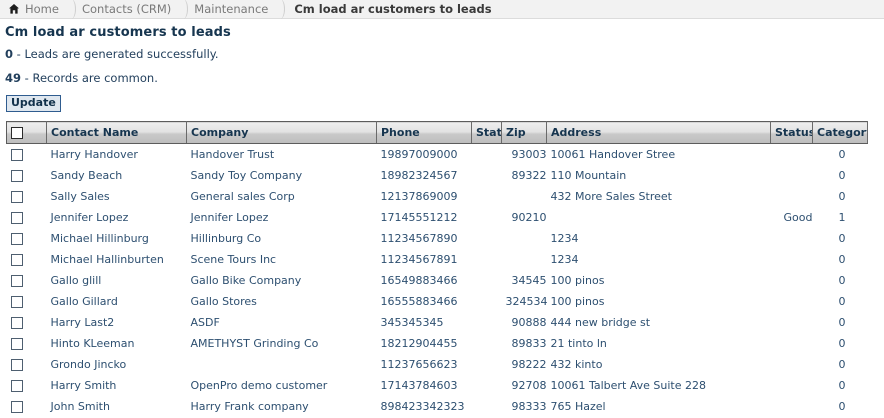  What do you see at coordinates (659, 217) in the screenshot?
I see `cell-address` at bounding box center [659, 217].